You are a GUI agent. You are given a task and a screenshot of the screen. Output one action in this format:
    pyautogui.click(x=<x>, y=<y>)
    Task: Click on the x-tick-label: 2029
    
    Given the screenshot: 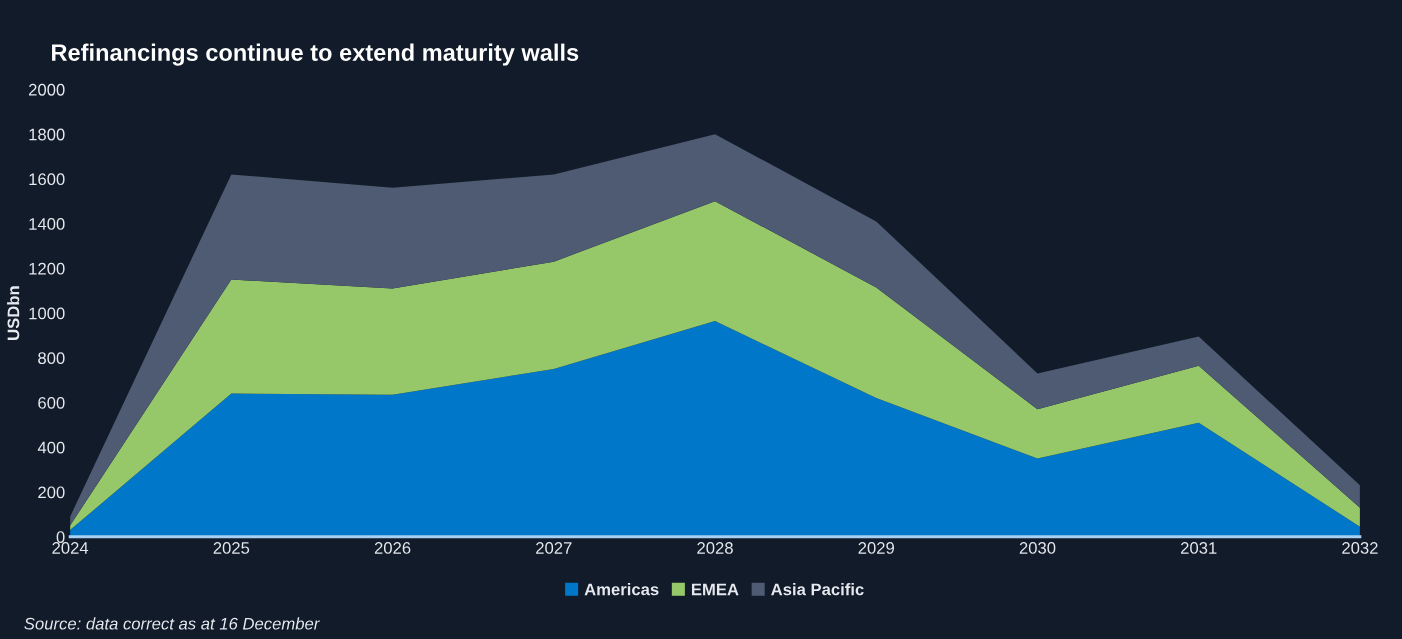 What is the action you would take?
    pyautogui.click(x=876, y=548)
    